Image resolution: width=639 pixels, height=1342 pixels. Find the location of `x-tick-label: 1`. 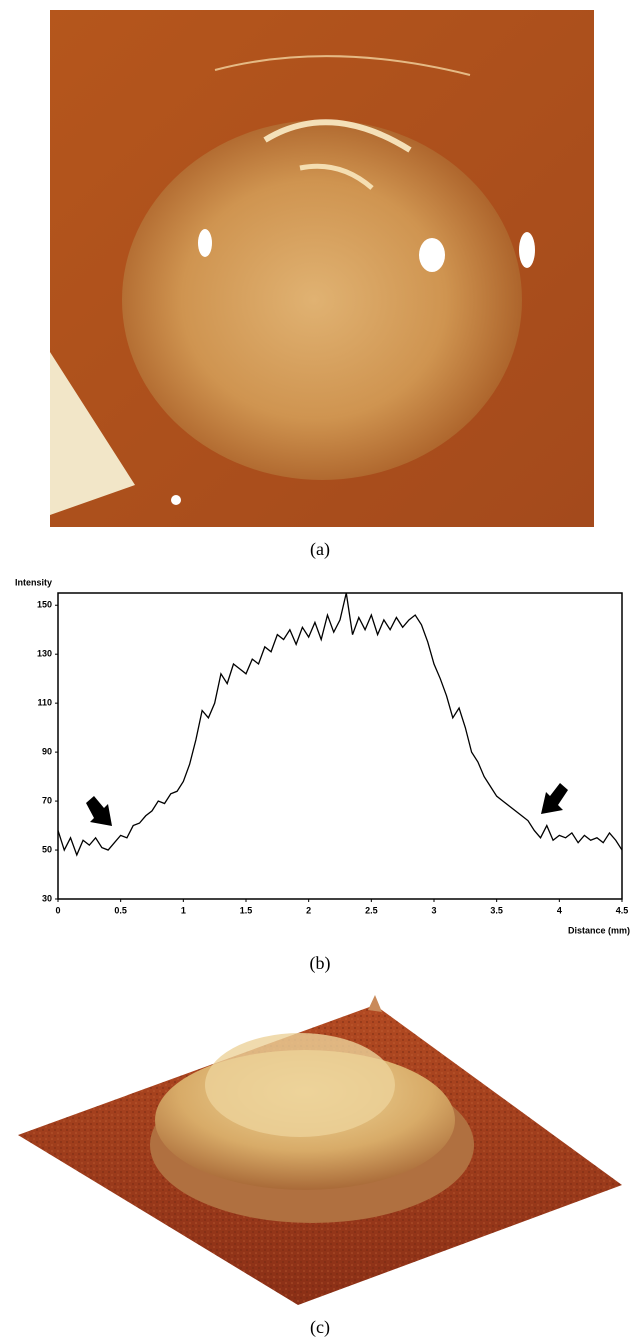

x-tick-label: 1 is located at coordinates (183, 910).